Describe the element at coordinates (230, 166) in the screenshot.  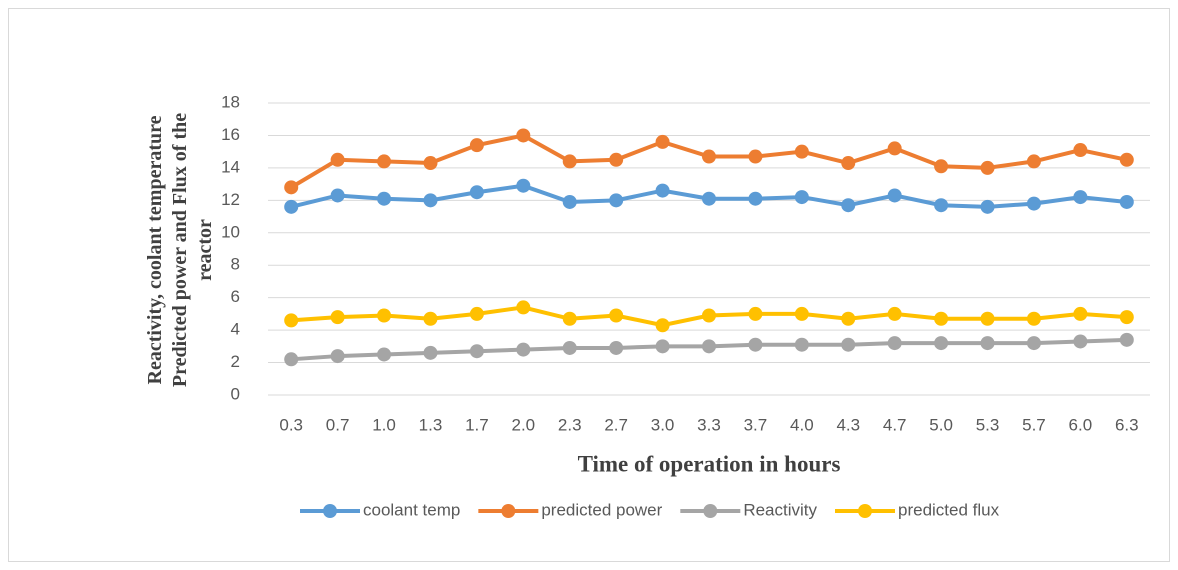
I see `y-tick-label: 14` at that location.